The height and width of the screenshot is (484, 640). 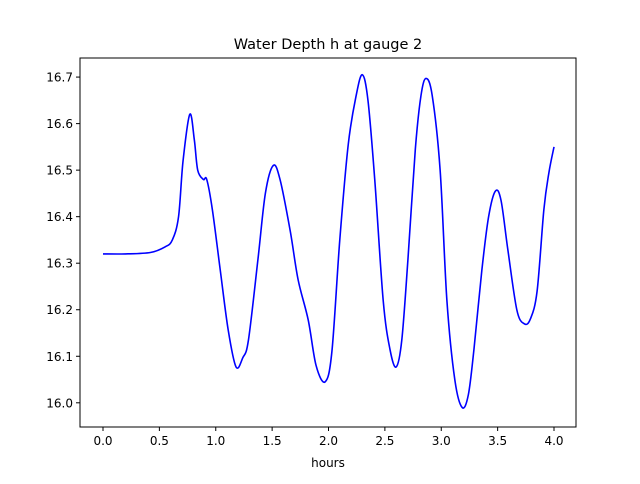 What do you see at coordinates (497, 441) in the screenshot?
I see `x-tick-label: 3.5` at bounding box center [497, 441].